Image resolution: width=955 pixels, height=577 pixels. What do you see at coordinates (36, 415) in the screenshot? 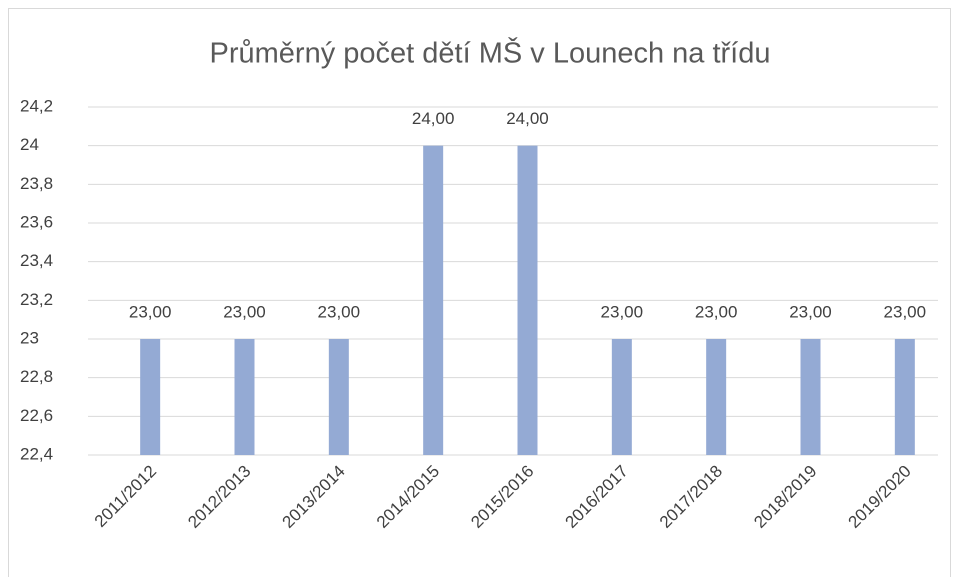
I see `y-tick-label: 22,6` at bounding box center [36, 415].